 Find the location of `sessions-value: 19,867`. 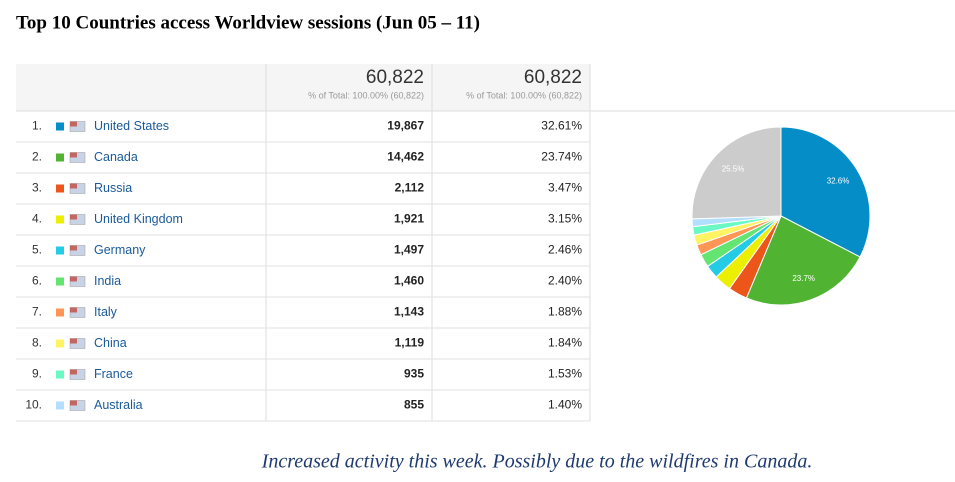

sessions-value: 19,867 is located at coordinates (405, 126).